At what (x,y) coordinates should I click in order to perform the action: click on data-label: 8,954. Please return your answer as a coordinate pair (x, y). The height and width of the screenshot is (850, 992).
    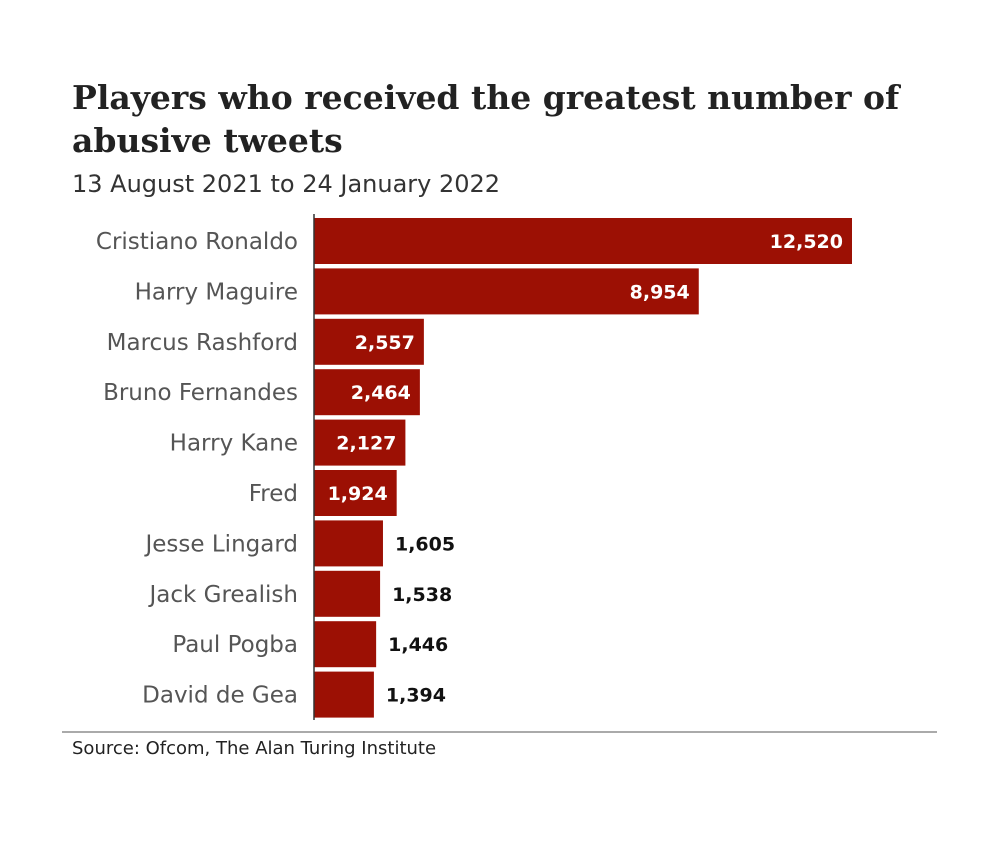
    Looking at the image, I should click on (660, 292).